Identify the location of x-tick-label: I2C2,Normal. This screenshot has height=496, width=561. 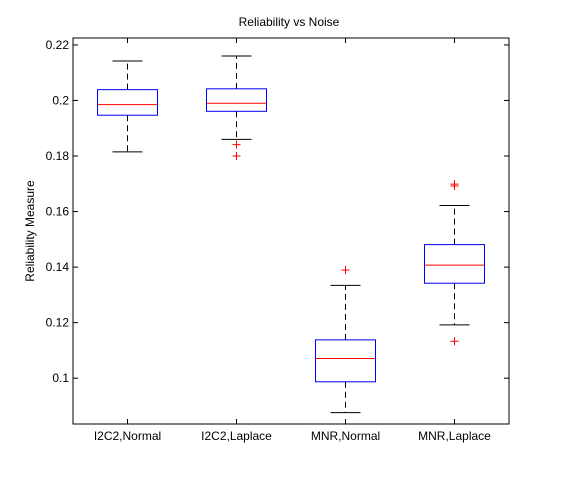
(127, 436).